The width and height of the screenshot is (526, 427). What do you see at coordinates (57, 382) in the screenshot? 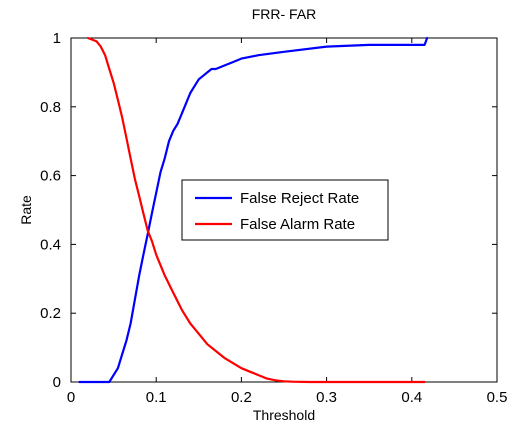
I see `y-tick-label: 0` at bounding box center [57, 382].